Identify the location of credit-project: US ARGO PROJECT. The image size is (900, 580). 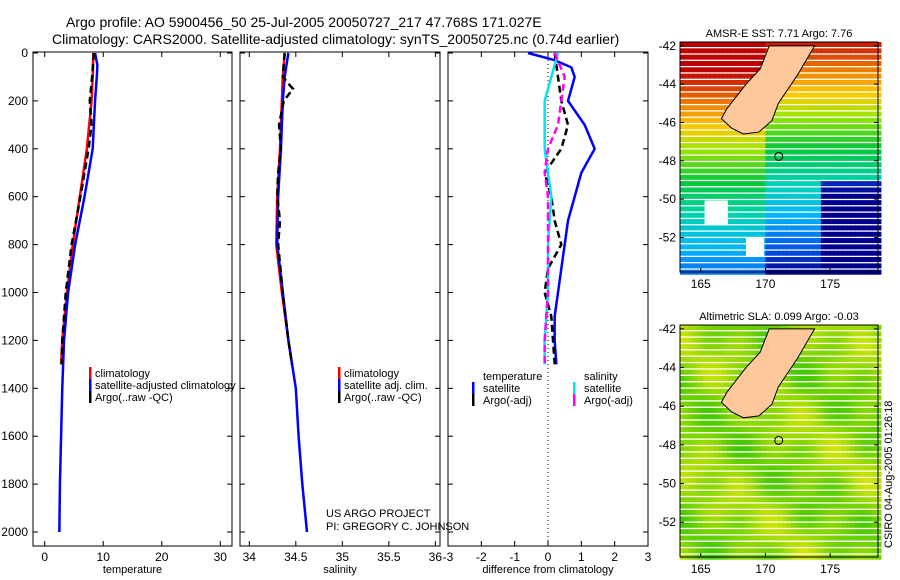
(378, 514).